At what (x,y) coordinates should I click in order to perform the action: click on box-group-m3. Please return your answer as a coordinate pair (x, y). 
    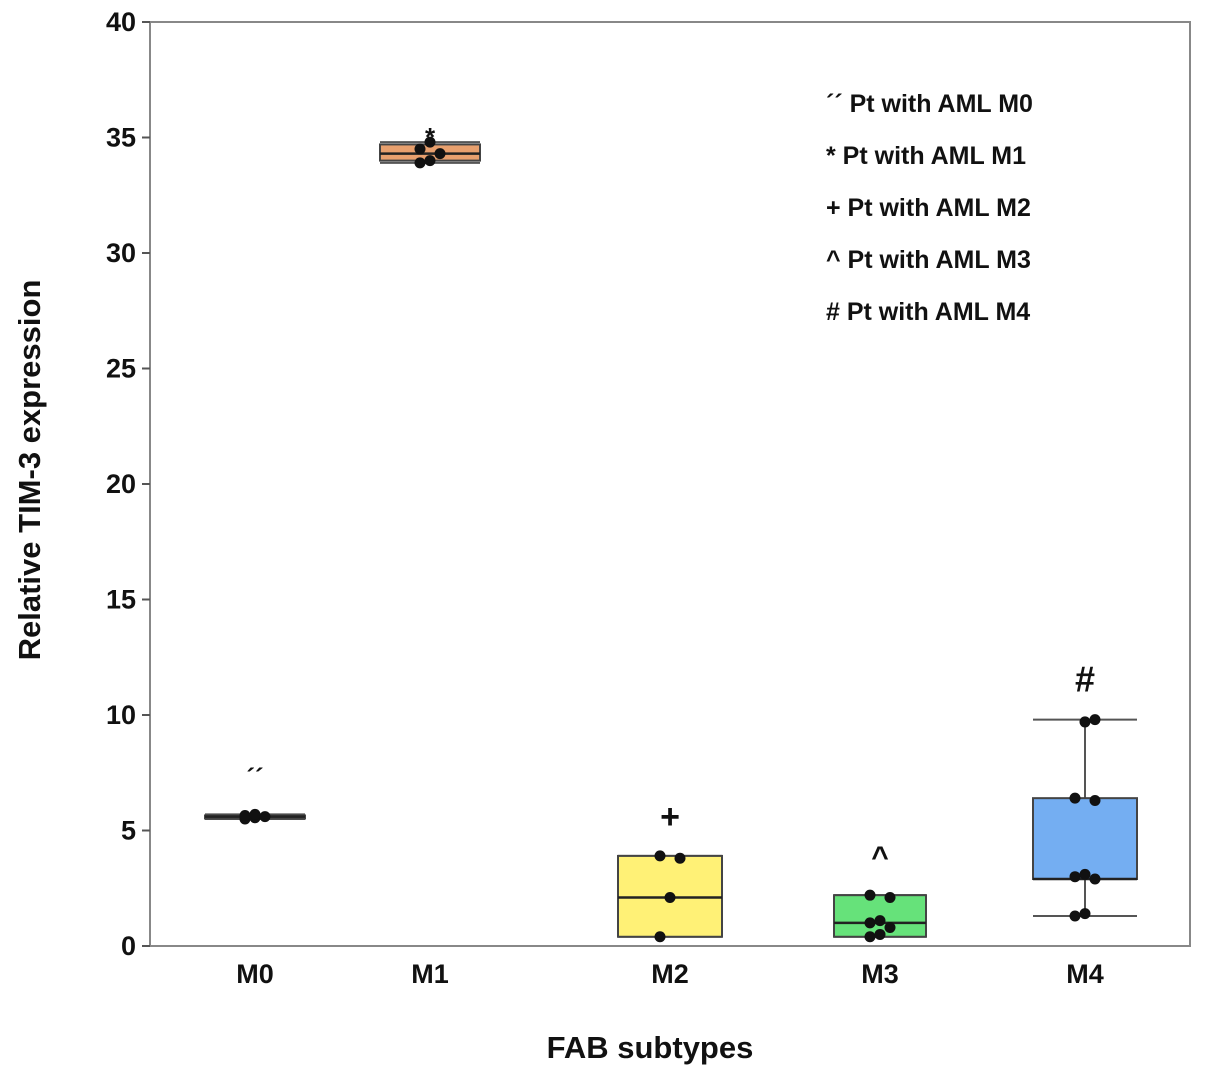
    Looking at the image, I should click on (880, 916).